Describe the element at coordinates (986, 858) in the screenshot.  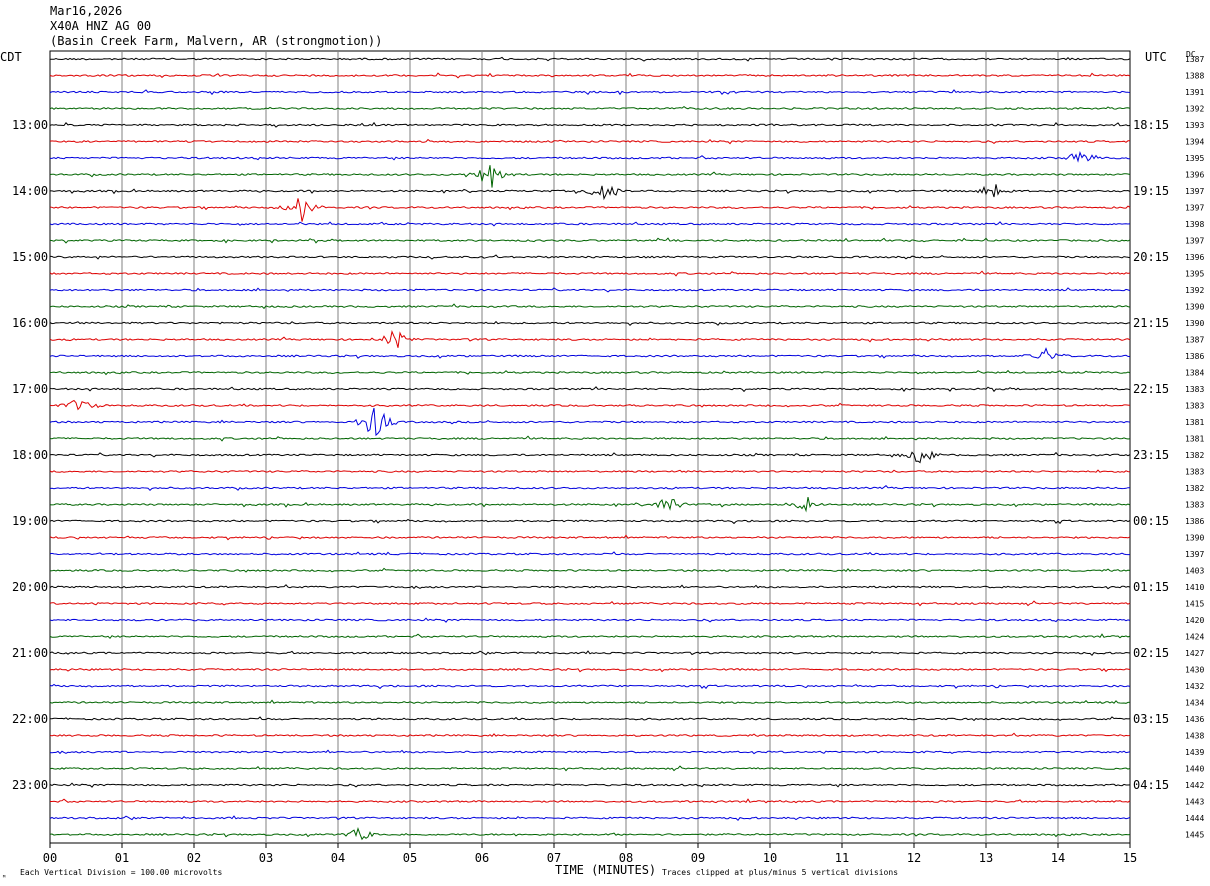
I see `x-tick-label: 13` at that location.